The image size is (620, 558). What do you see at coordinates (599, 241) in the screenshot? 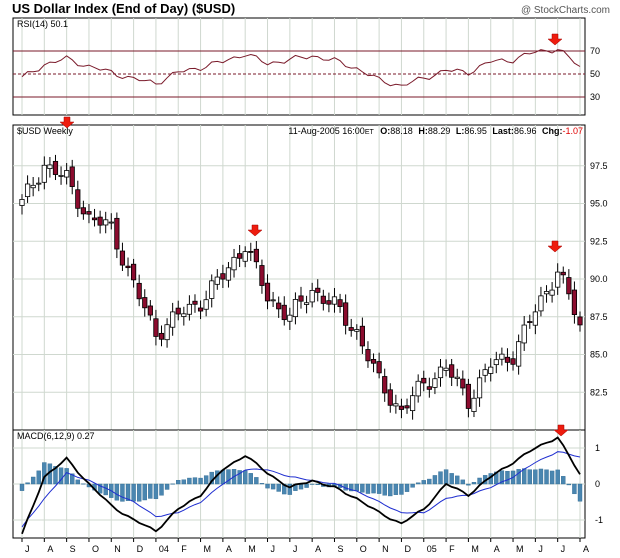
I see `price-y-tick-label: 92.5` at bounding box center [599, 241].